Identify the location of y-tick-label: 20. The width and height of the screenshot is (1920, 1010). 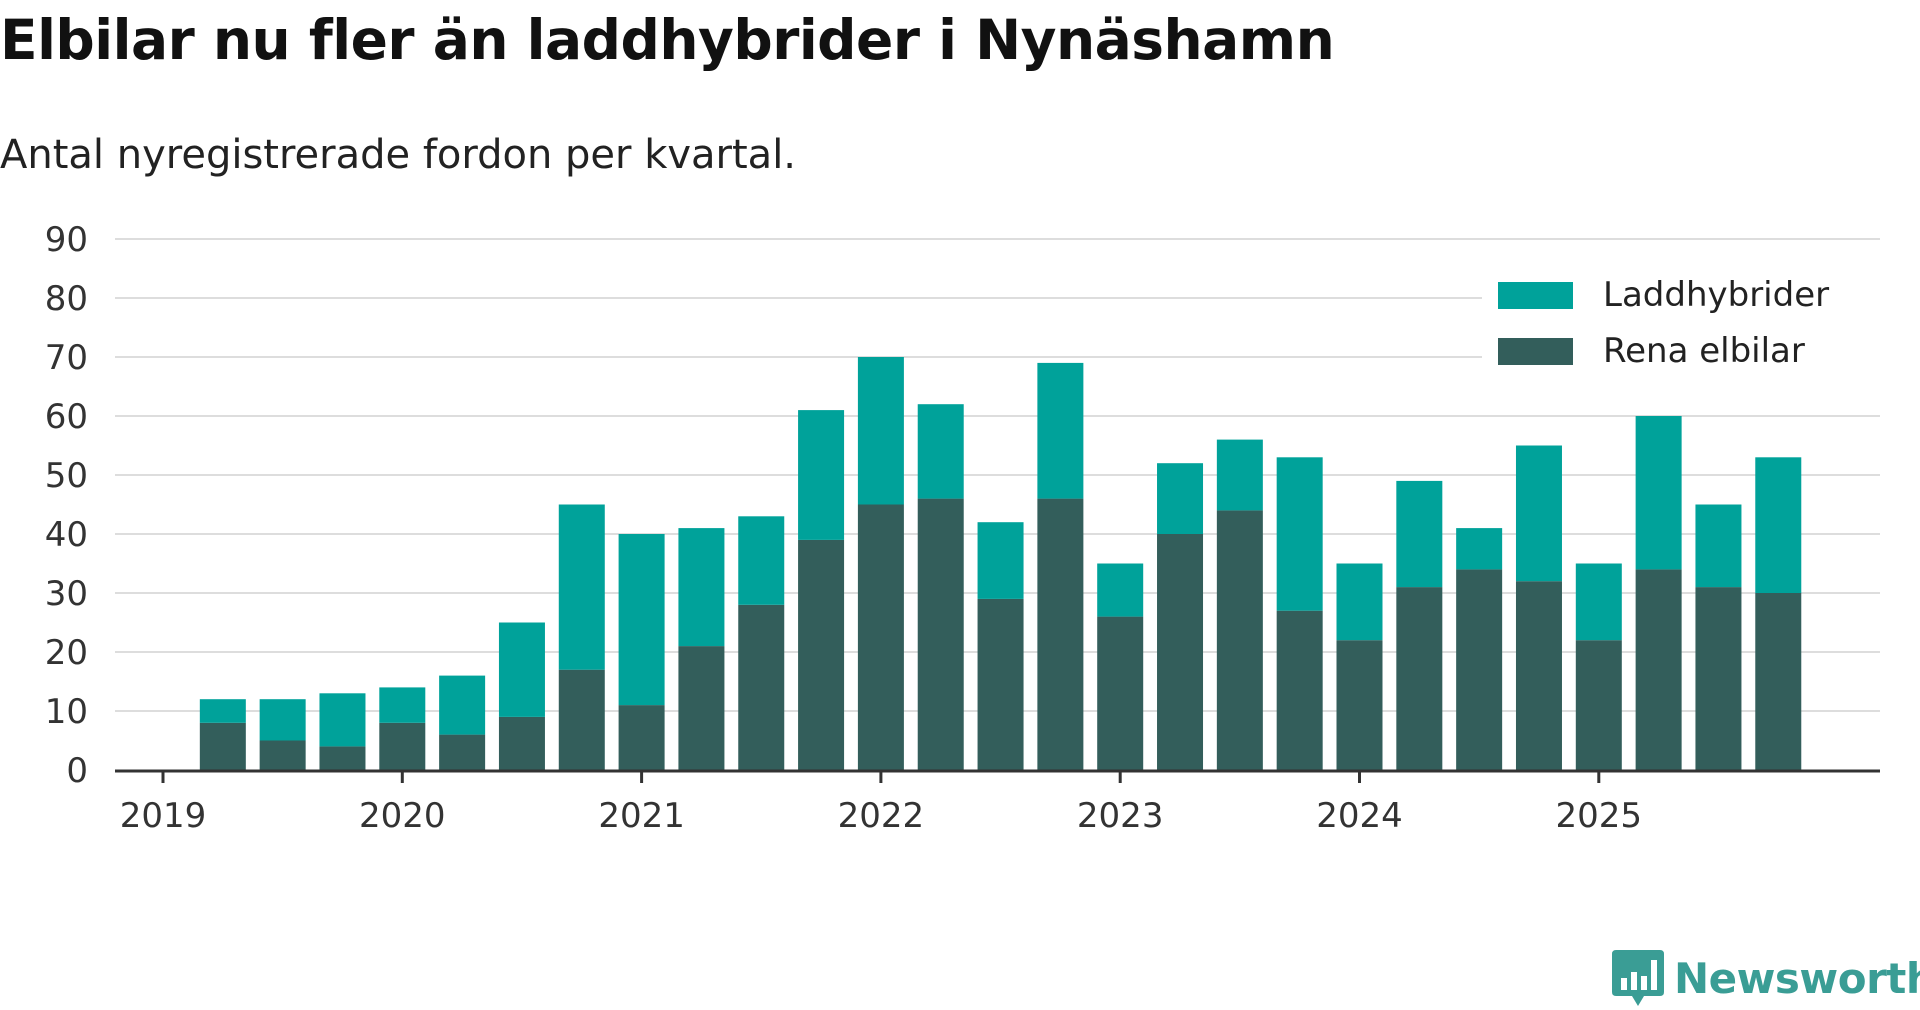
(66, 653).